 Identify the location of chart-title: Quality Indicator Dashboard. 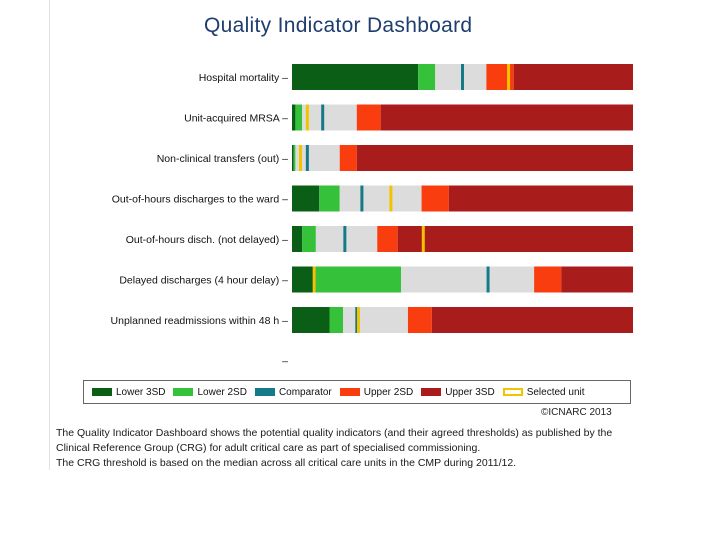
(338, 25).